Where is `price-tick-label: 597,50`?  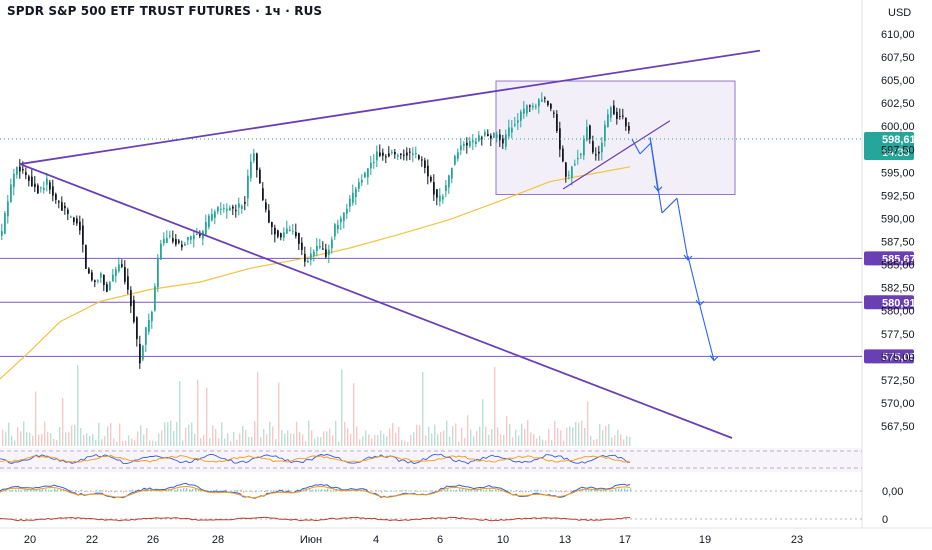
price-tick-label: 597,50 is located at coordinates (898, 150).